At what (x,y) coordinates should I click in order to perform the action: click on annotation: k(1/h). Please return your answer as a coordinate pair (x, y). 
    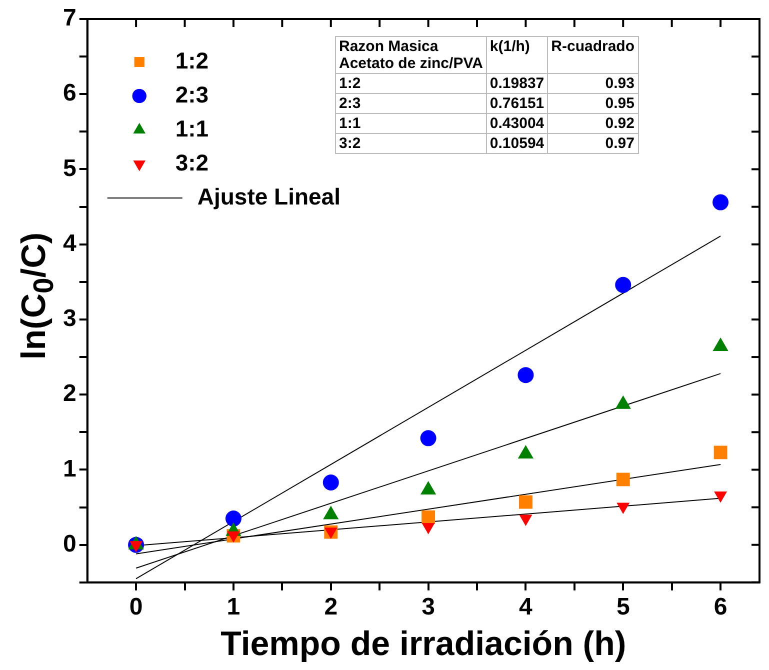
    Looking at the image, I should click on (517, 55).